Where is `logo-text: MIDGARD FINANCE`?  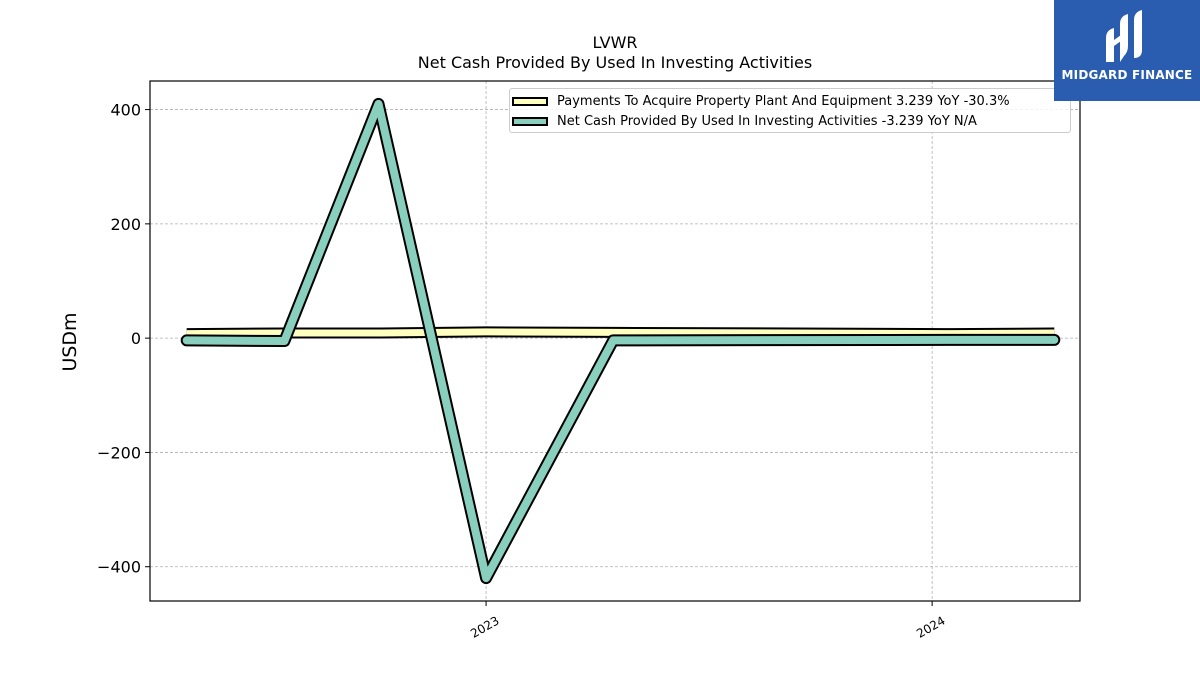
logo-text: MIDGARD FINANCE is located at coordinates (1127, 75).